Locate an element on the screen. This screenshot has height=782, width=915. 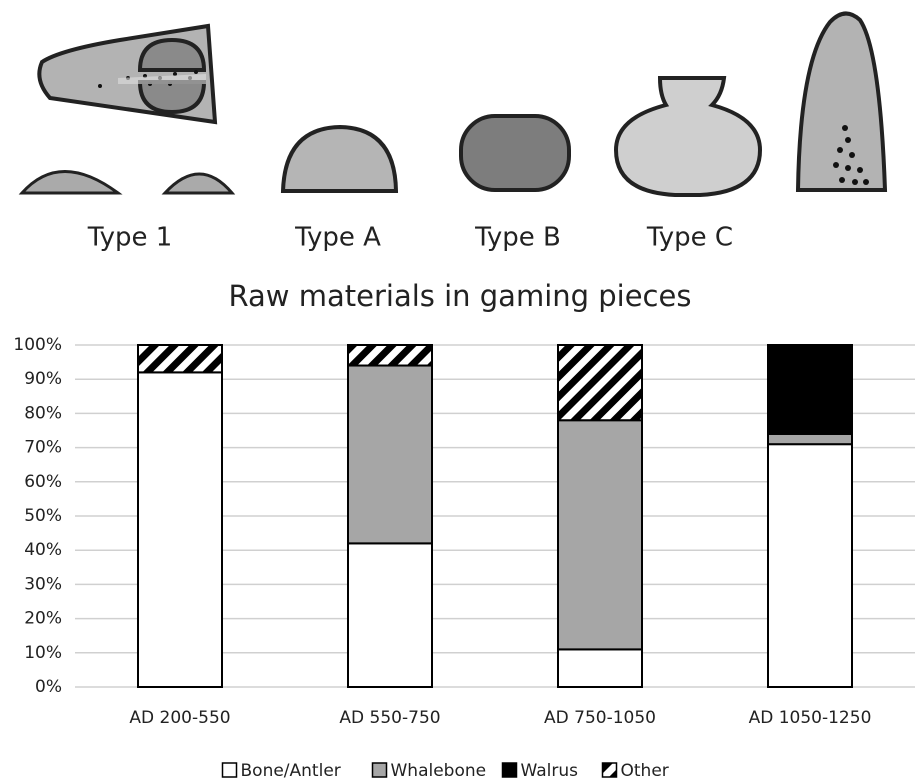
type1-oval-bottom is located at coordinates (172, 97).